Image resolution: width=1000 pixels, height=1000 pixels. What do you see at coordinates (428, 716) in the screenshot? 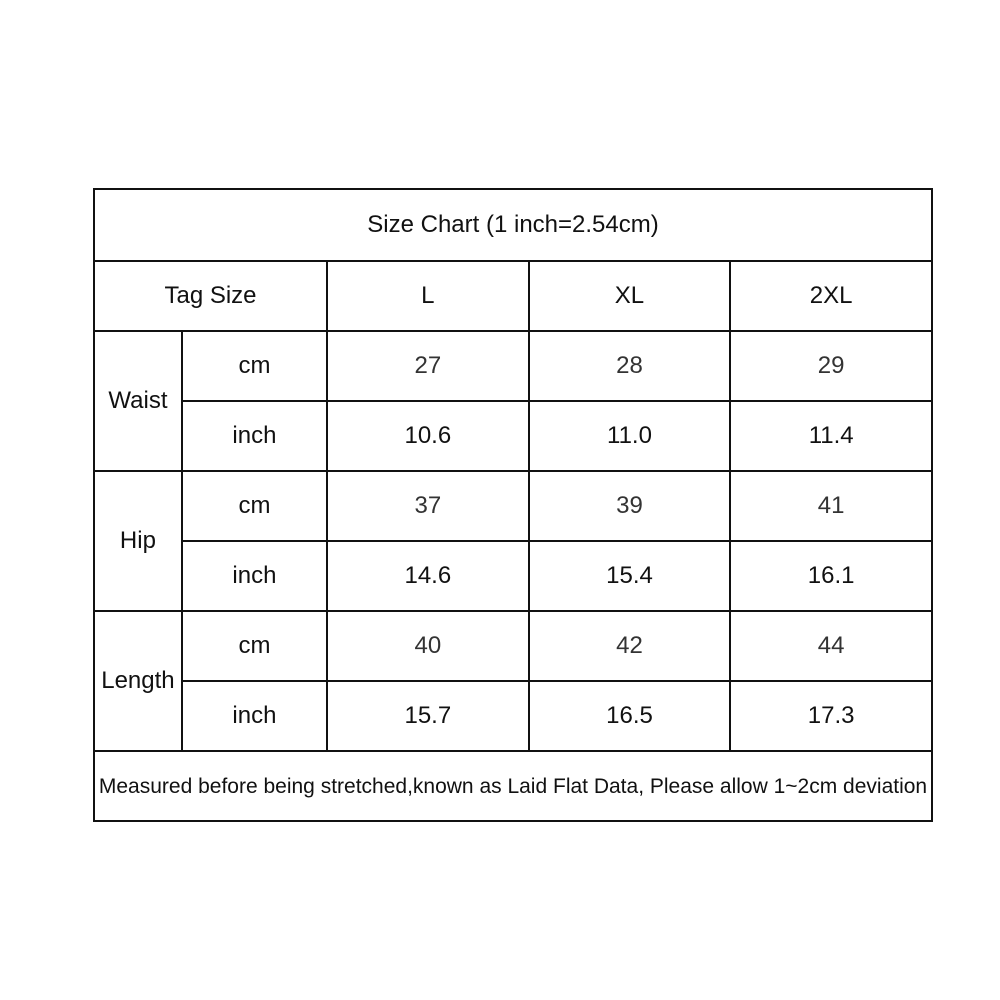
I see `table-cell: 15.7` at bounding box center [428, 716].